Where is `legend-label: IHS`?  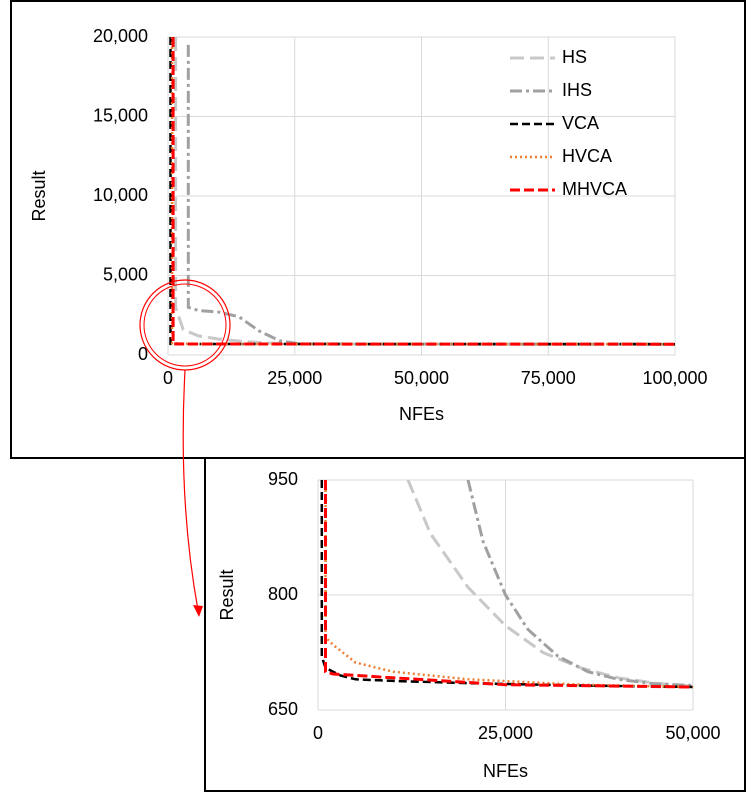 legend-label: IHS is located at coordinates (577, 90).